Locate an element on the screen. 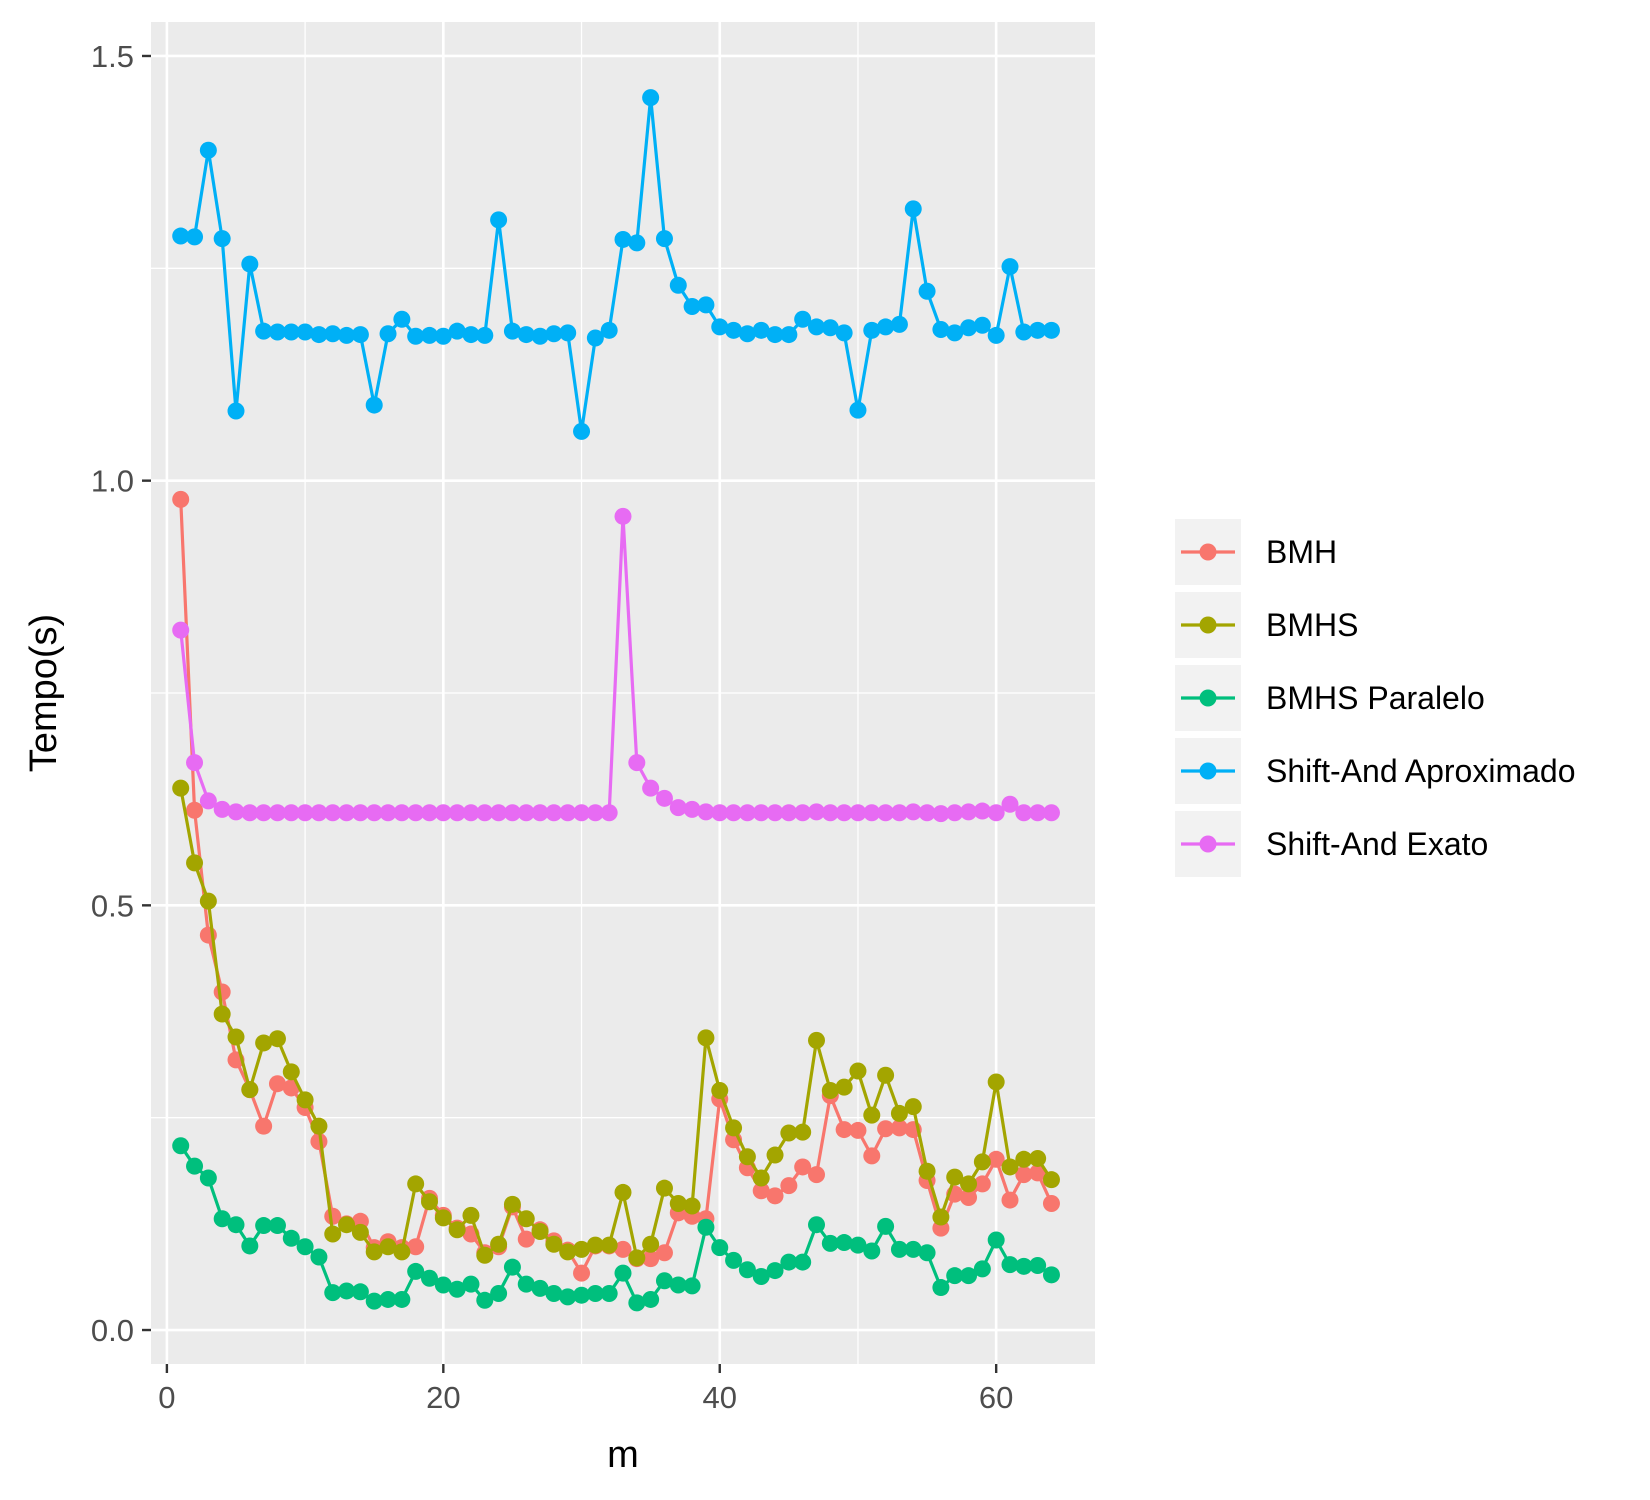 The image size is (1650, 1500). legend-item: Shift-And Exato is located at coordinates (1331, 844).